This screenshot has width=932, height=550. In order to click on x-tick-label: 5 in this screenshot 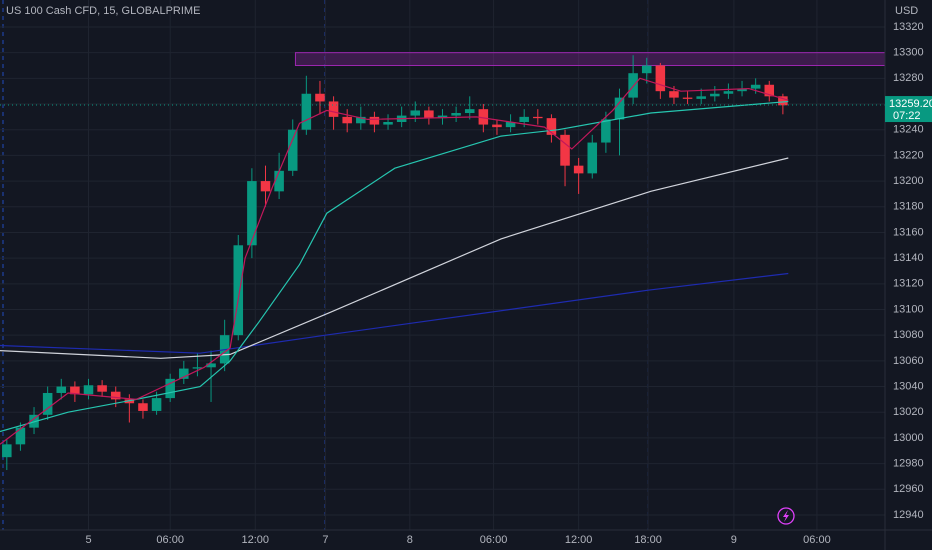, I will do `click(88, 540)`.